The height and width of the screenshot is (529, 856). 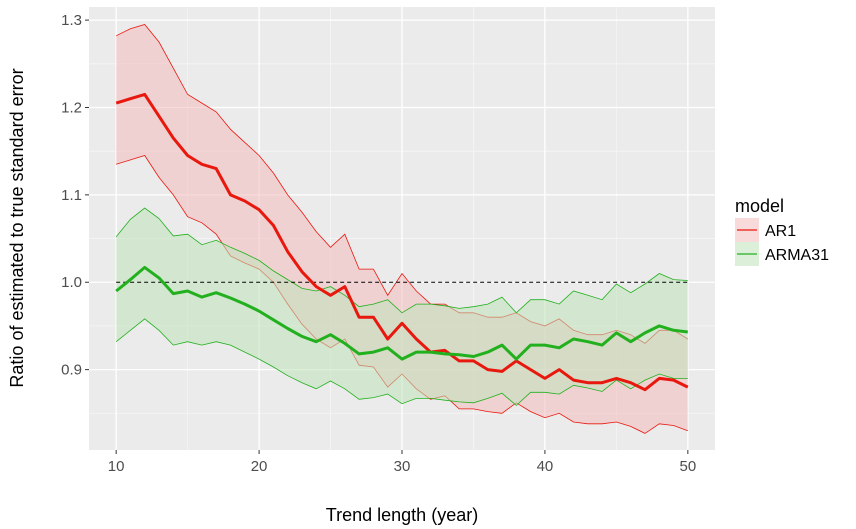 I want to click on x-tick-label: 40, so click(x=545, y=466).